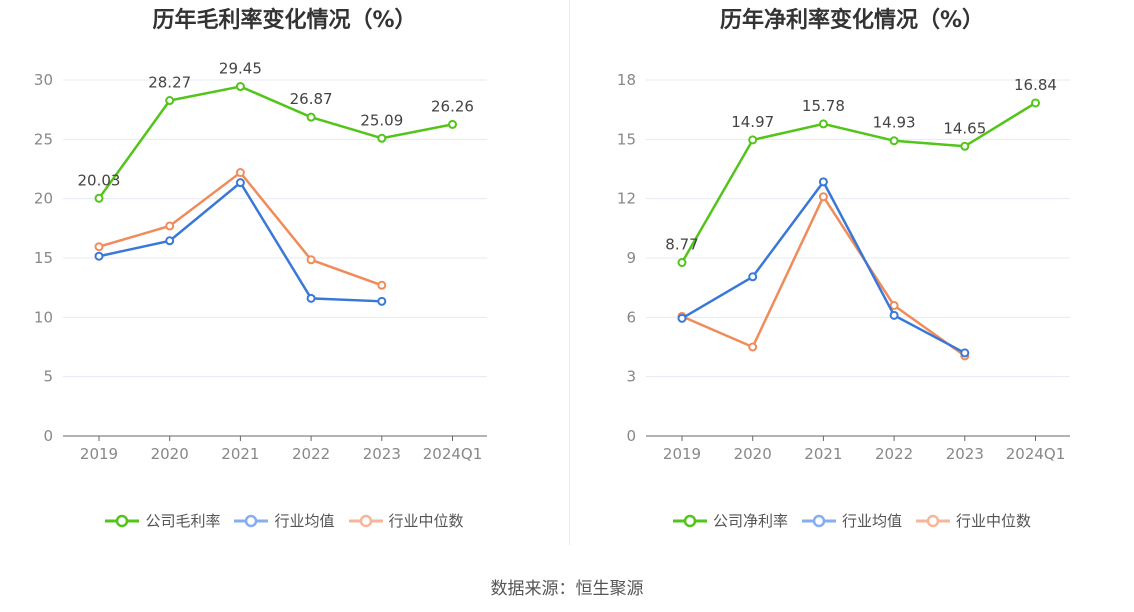 The height and width of the screenshot is (612, 1134). Describe the element at coordinates (626, 80) in the screenshot. I see `y-tick-label: 18` at that location.